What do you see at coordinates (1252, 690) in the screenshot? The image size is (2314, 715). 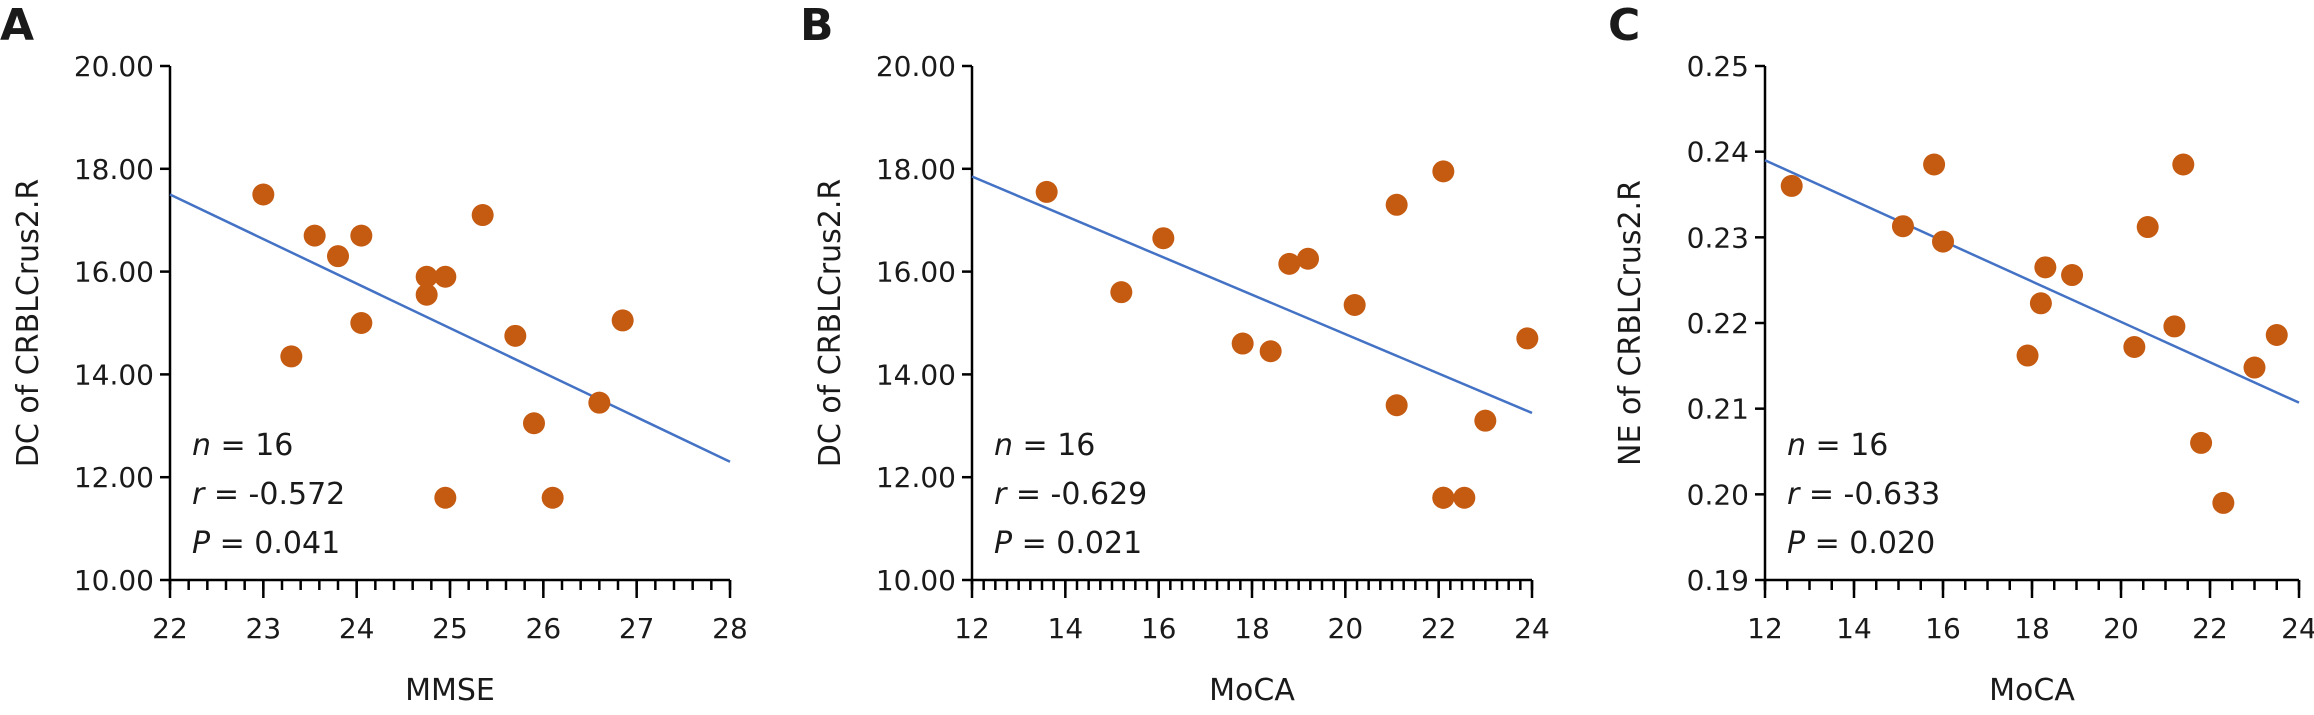 I see `panel-b-x-axis-title: MoCA` at bounding box center [1252, 690].